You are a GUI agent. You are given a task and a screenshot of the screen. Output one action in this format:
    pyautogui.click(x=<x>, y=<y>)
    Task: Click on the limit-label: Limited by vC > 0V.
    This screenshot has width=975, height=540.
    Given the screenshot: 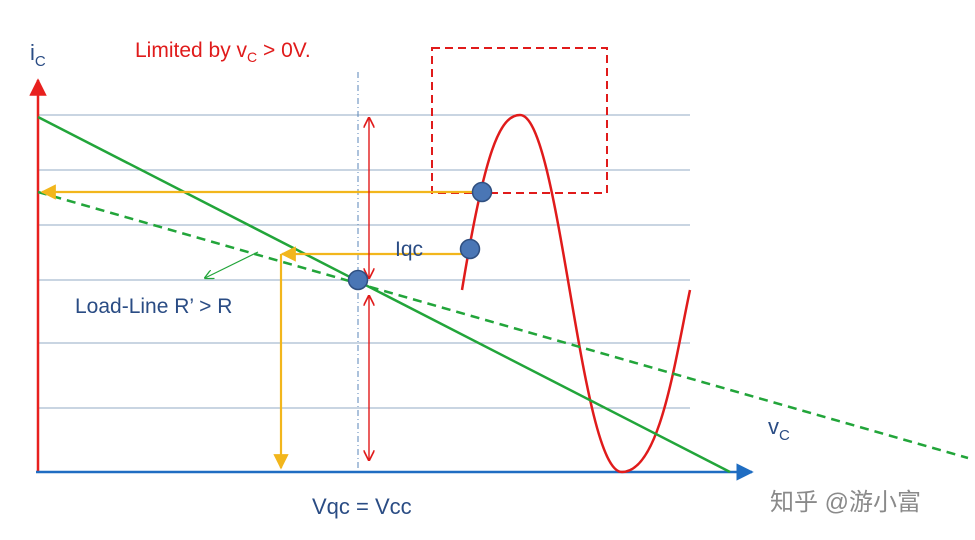 What is the action you would take?
    pyautogui.click(x=223, y=52)
    